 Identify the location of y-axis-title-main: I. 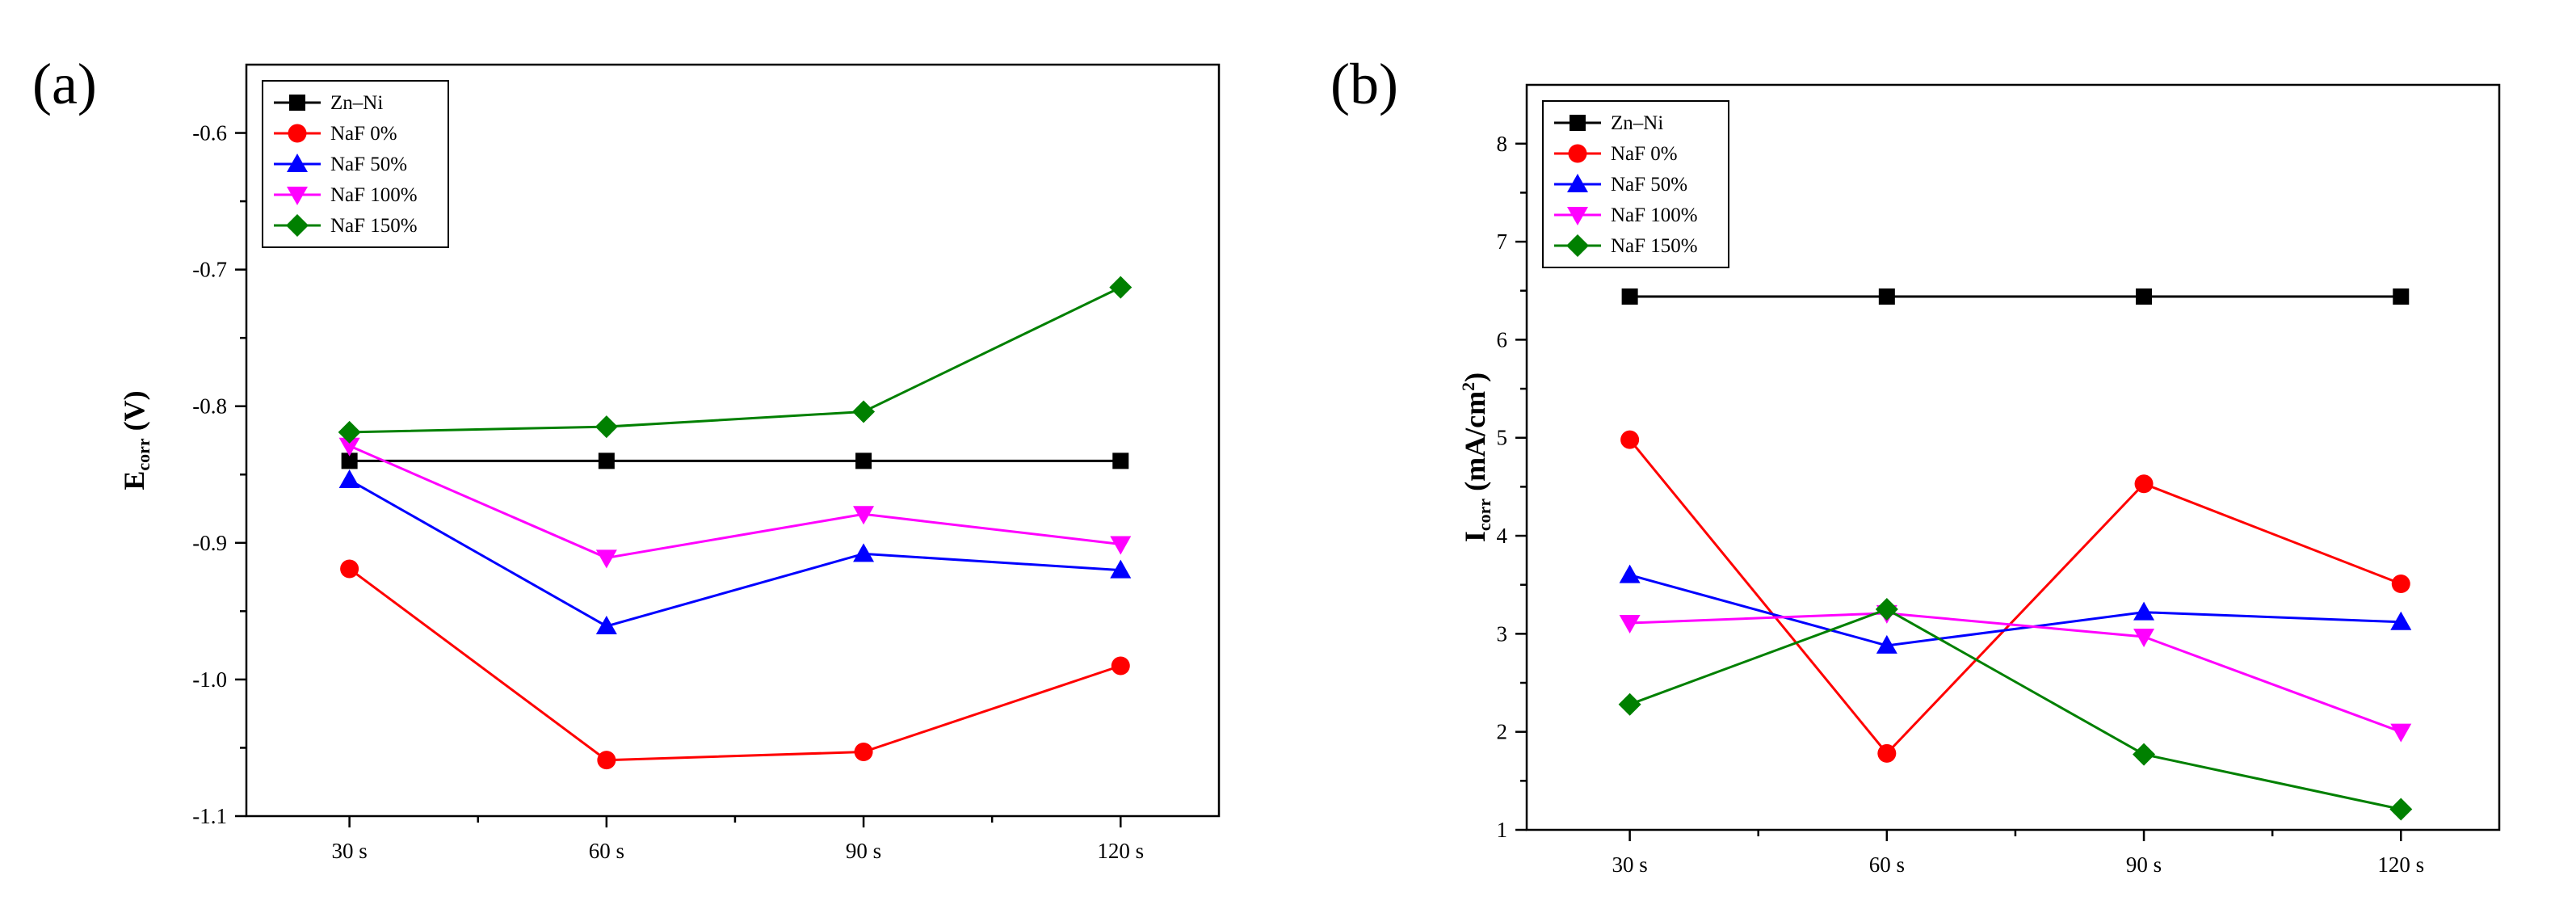
(1475, 536).